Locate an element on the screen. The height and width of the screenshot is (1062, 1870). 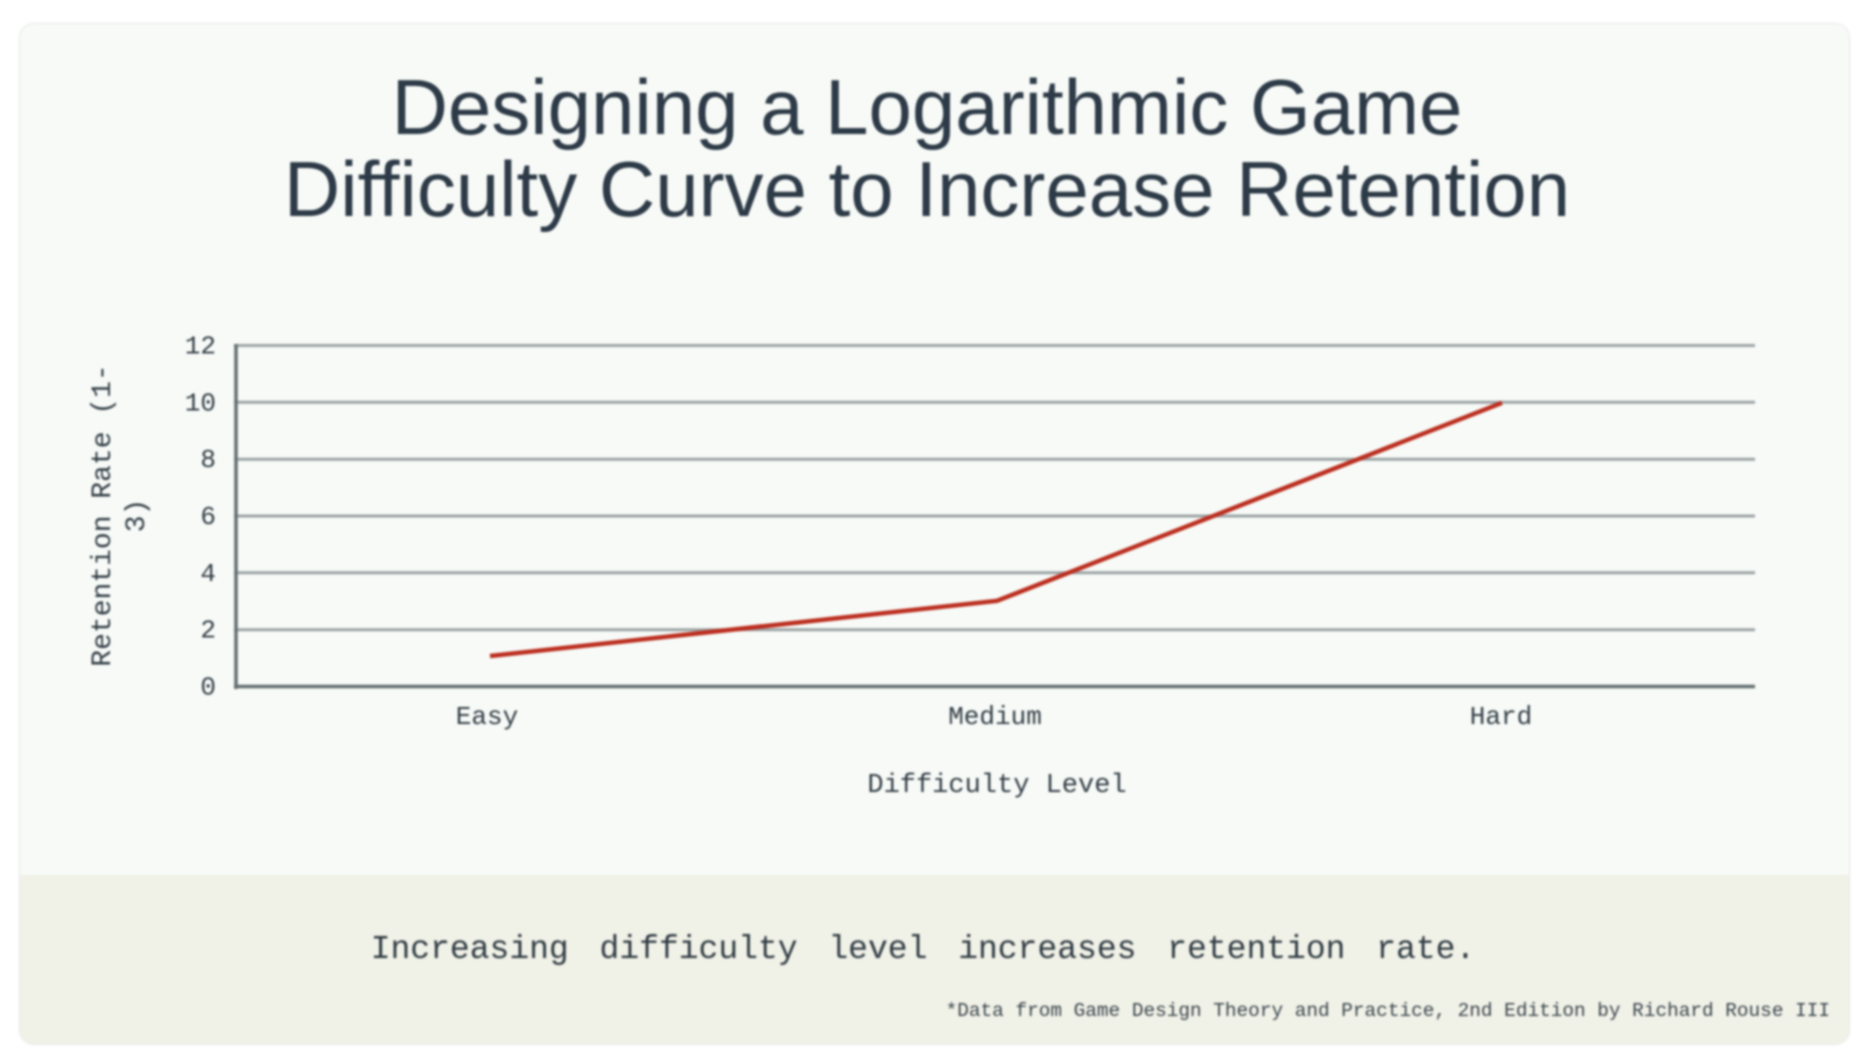
svg-text: 2 is located at coordinates (208, 631).